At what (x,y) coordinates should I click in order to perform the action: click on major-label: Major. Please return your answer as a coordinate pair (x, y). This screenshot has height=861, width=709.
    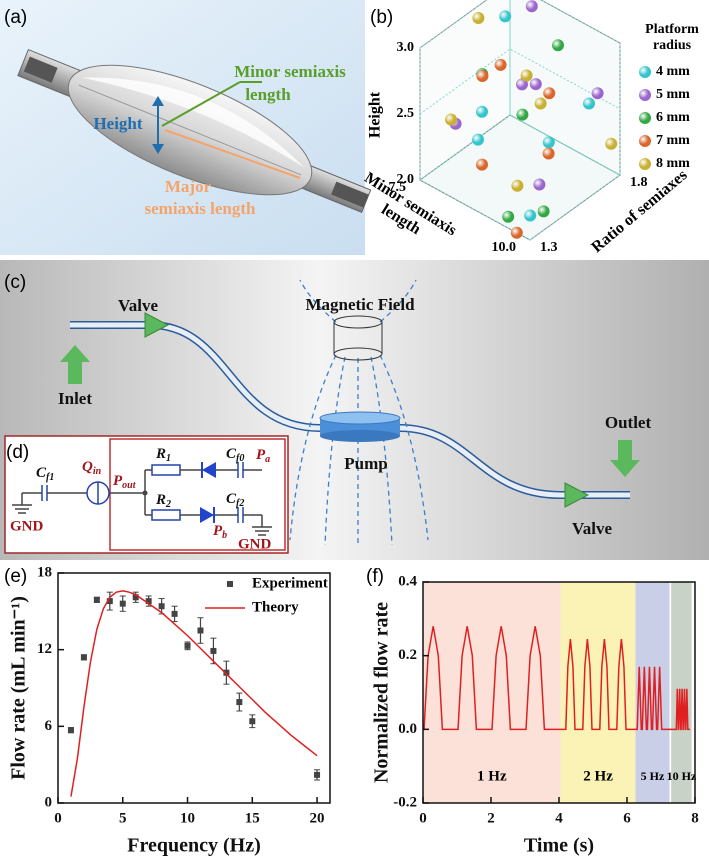
    Looking at the image, I should click on (188, 186).